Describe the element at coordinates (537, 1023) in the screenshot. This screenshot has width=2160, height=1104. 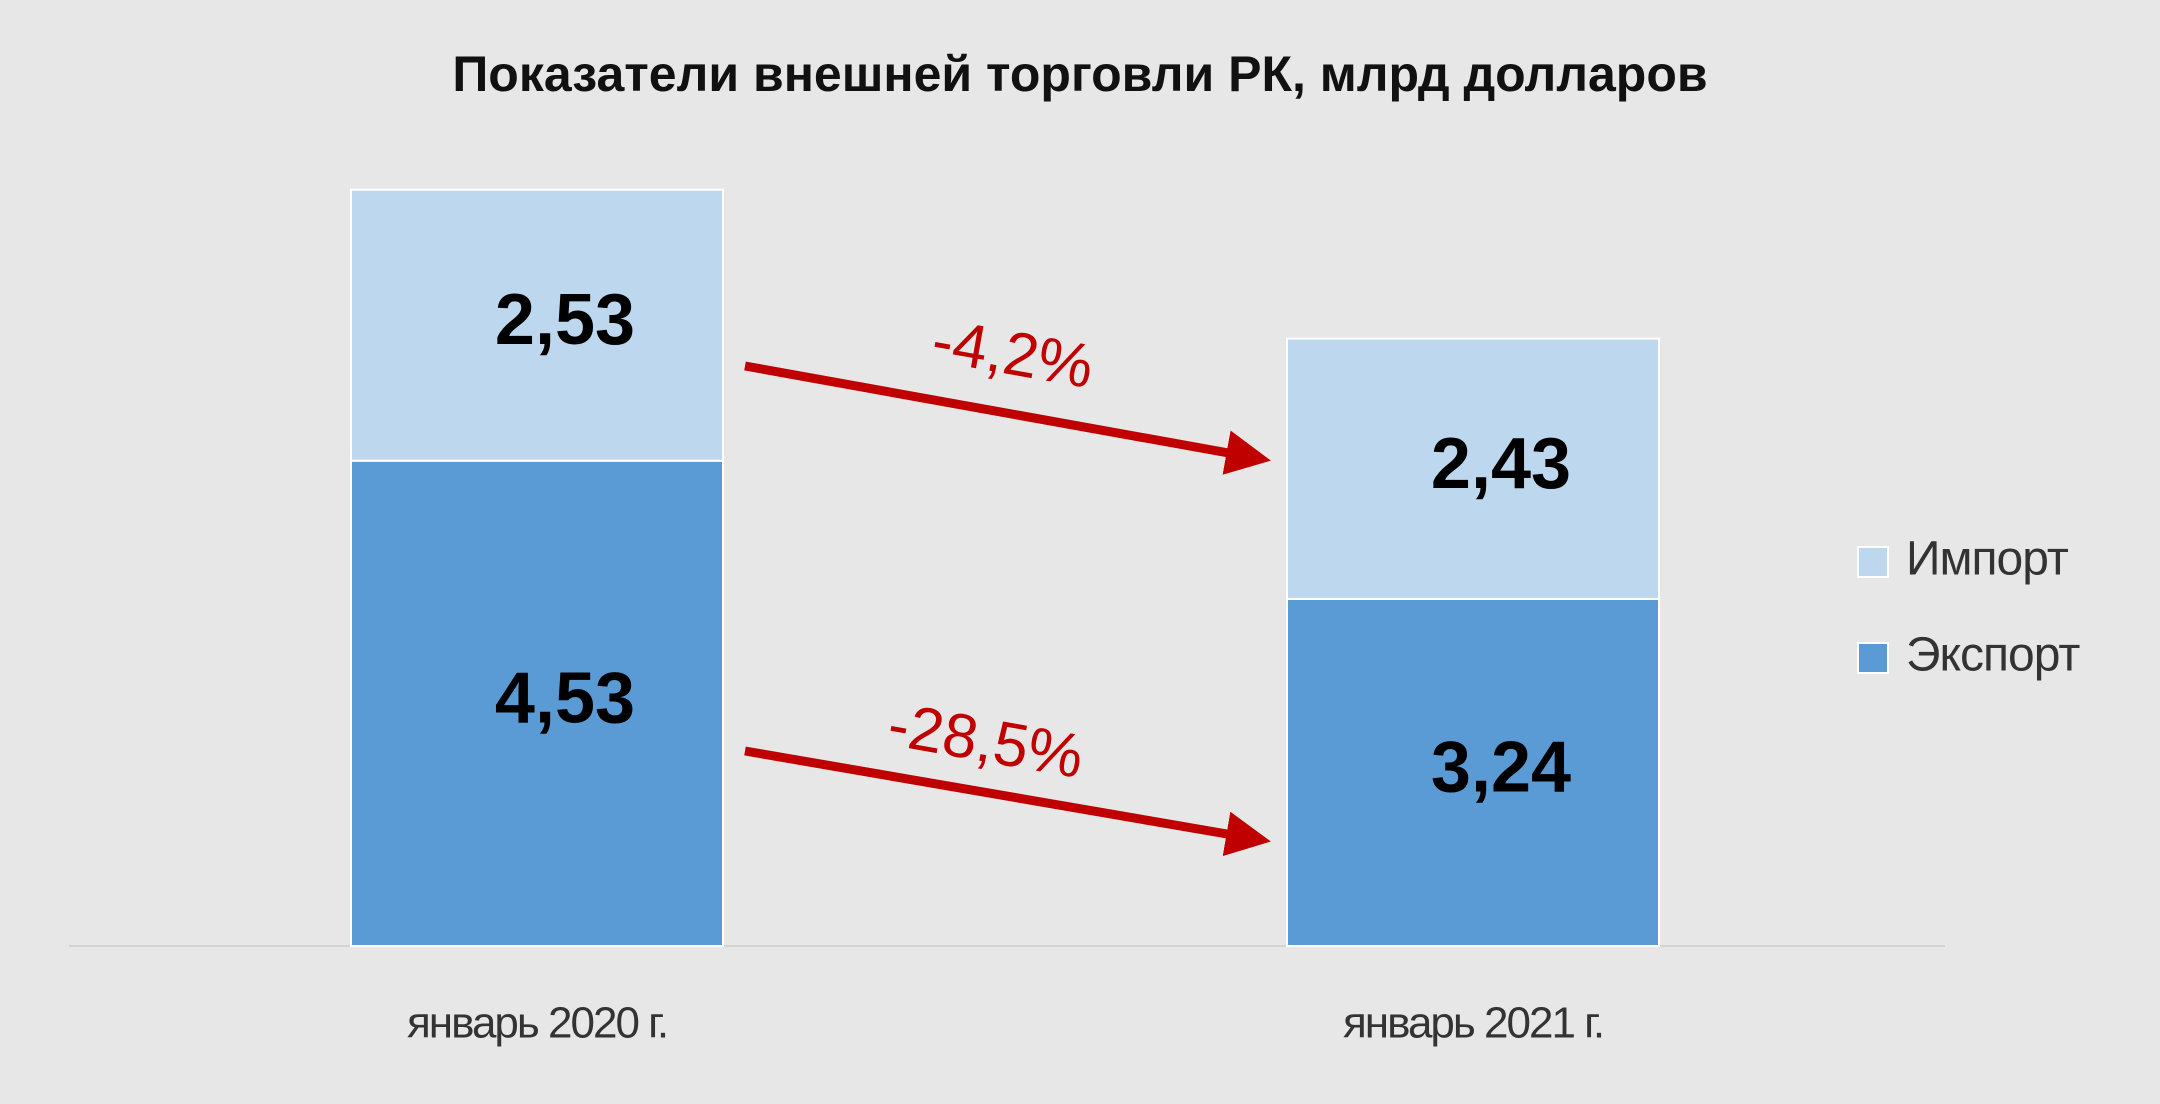
I see `x-tick-label: январь 2020 г.` at that location.